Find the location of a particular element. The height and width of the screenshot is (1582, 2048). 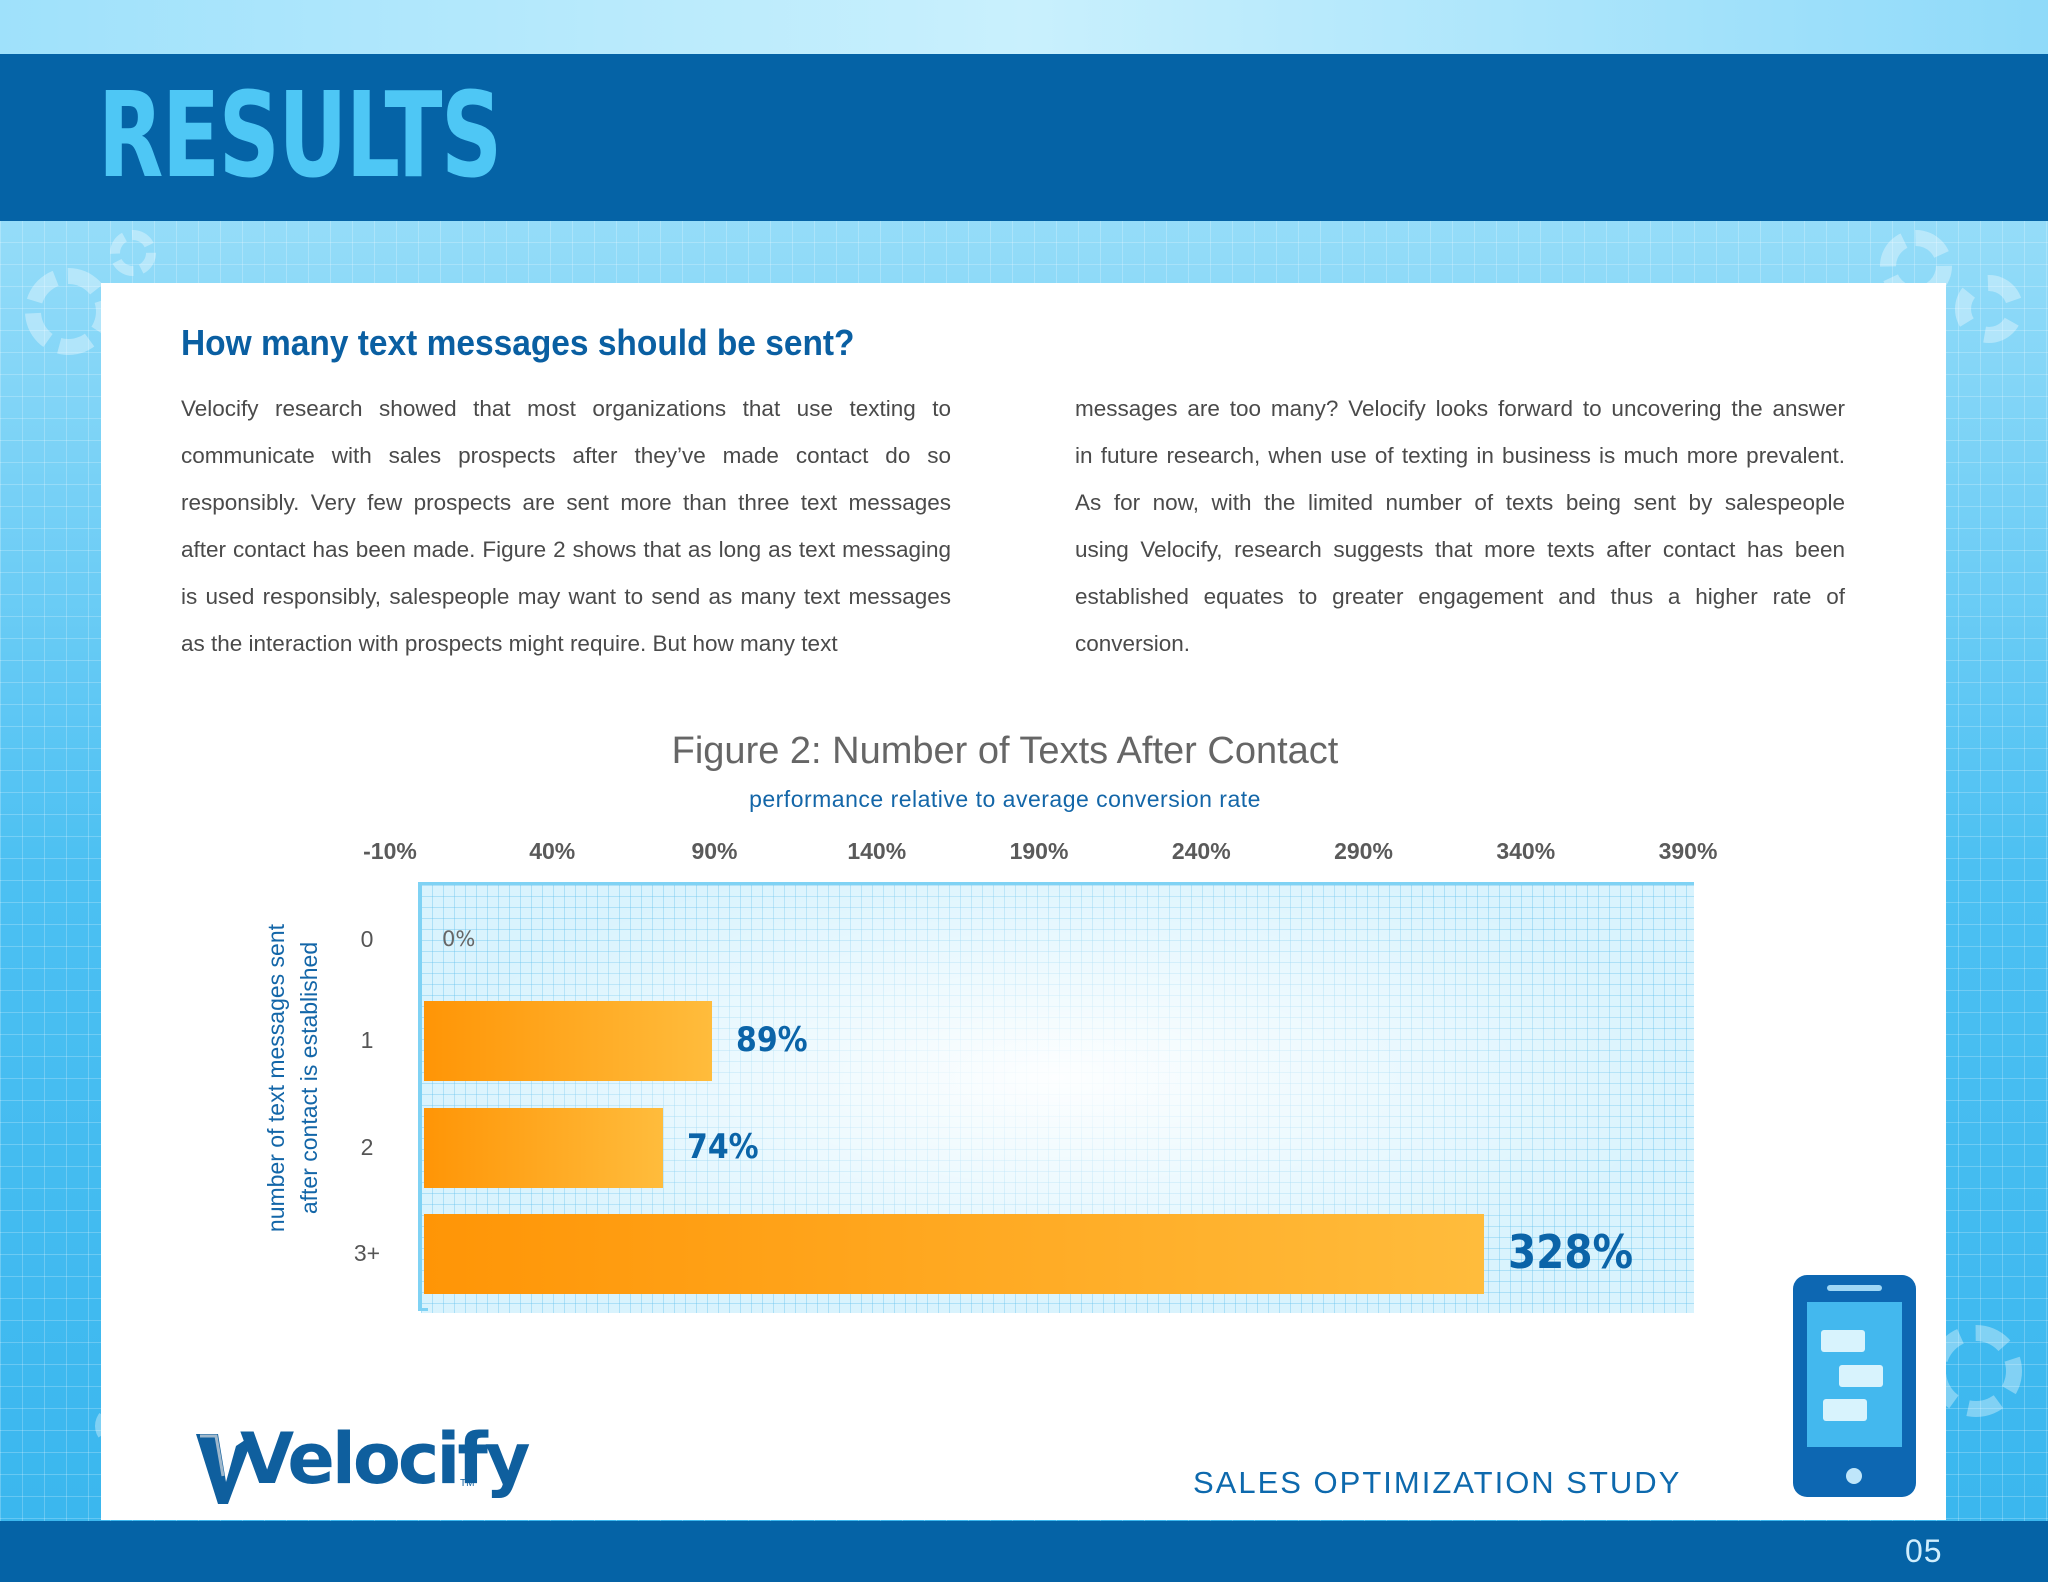

trademark: TM is located at coordinates (467, 1483).